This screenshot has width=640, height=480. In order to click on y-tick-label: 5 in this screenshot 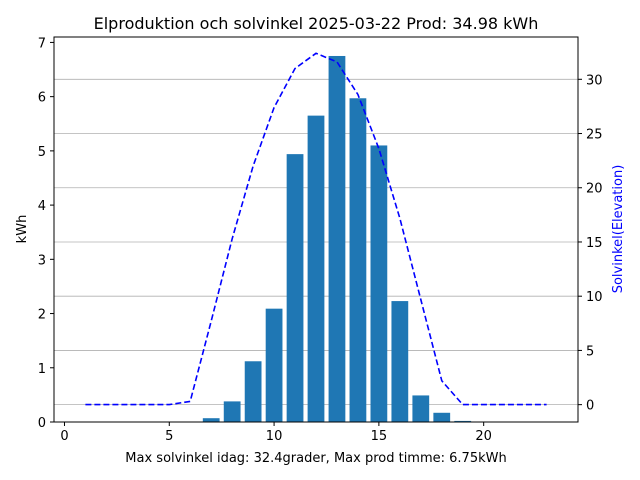, I will do `click(42, 152)`.